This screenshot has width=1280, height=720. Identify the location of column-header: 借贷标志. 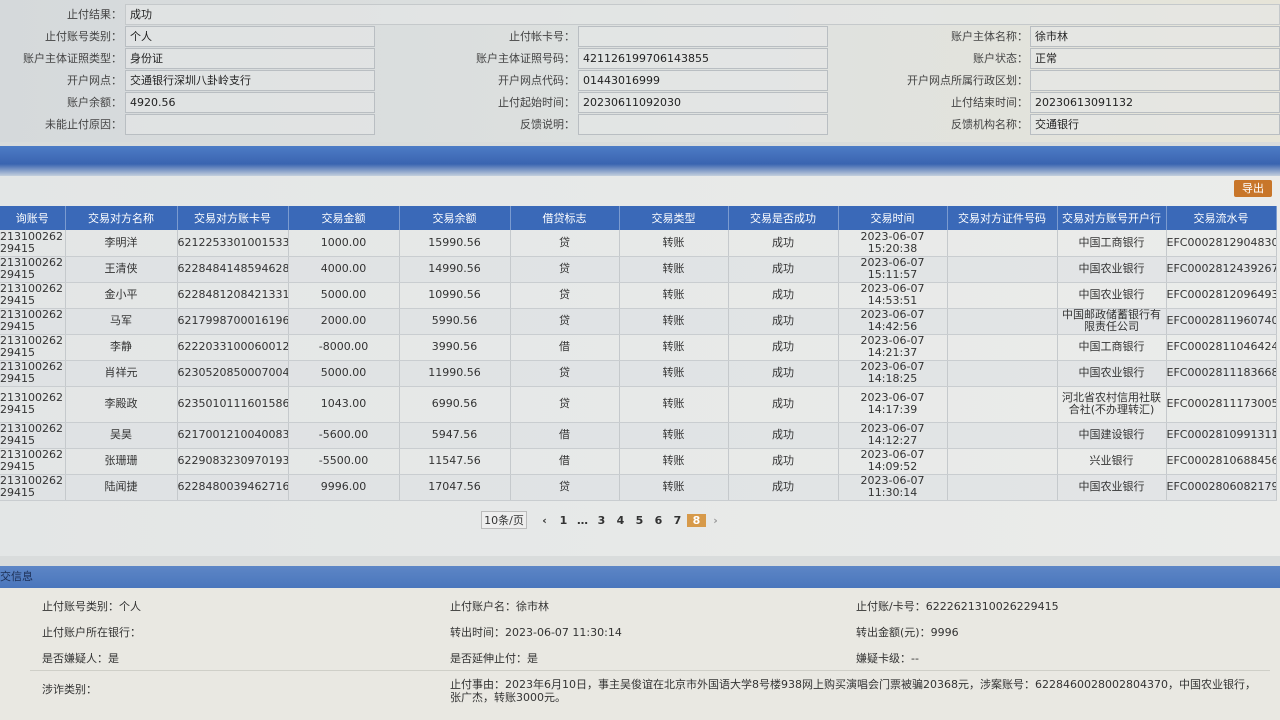
(565, 218).